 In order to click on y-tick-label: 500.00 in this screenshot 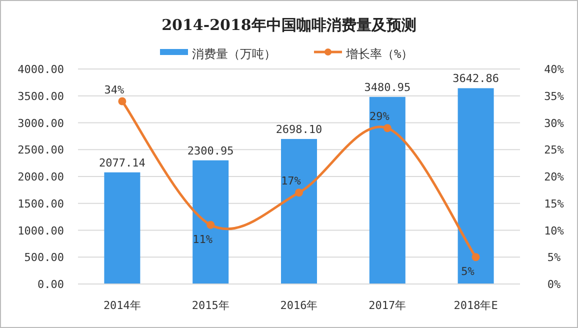, I will do `click(44, 257)`.